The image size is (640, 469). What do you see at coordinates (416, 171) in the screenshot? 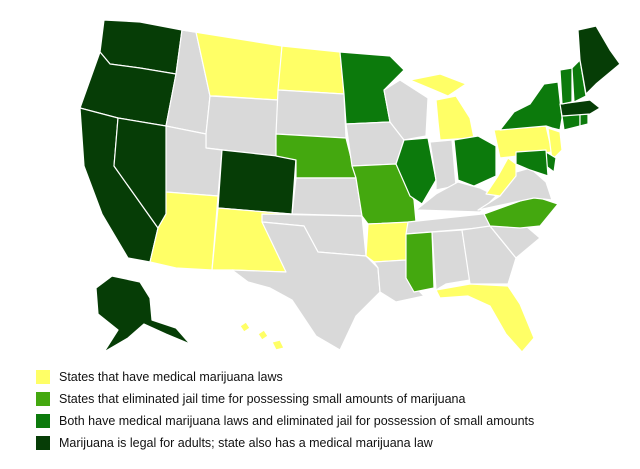
I see `state-il` at bounding box center [416, 171].